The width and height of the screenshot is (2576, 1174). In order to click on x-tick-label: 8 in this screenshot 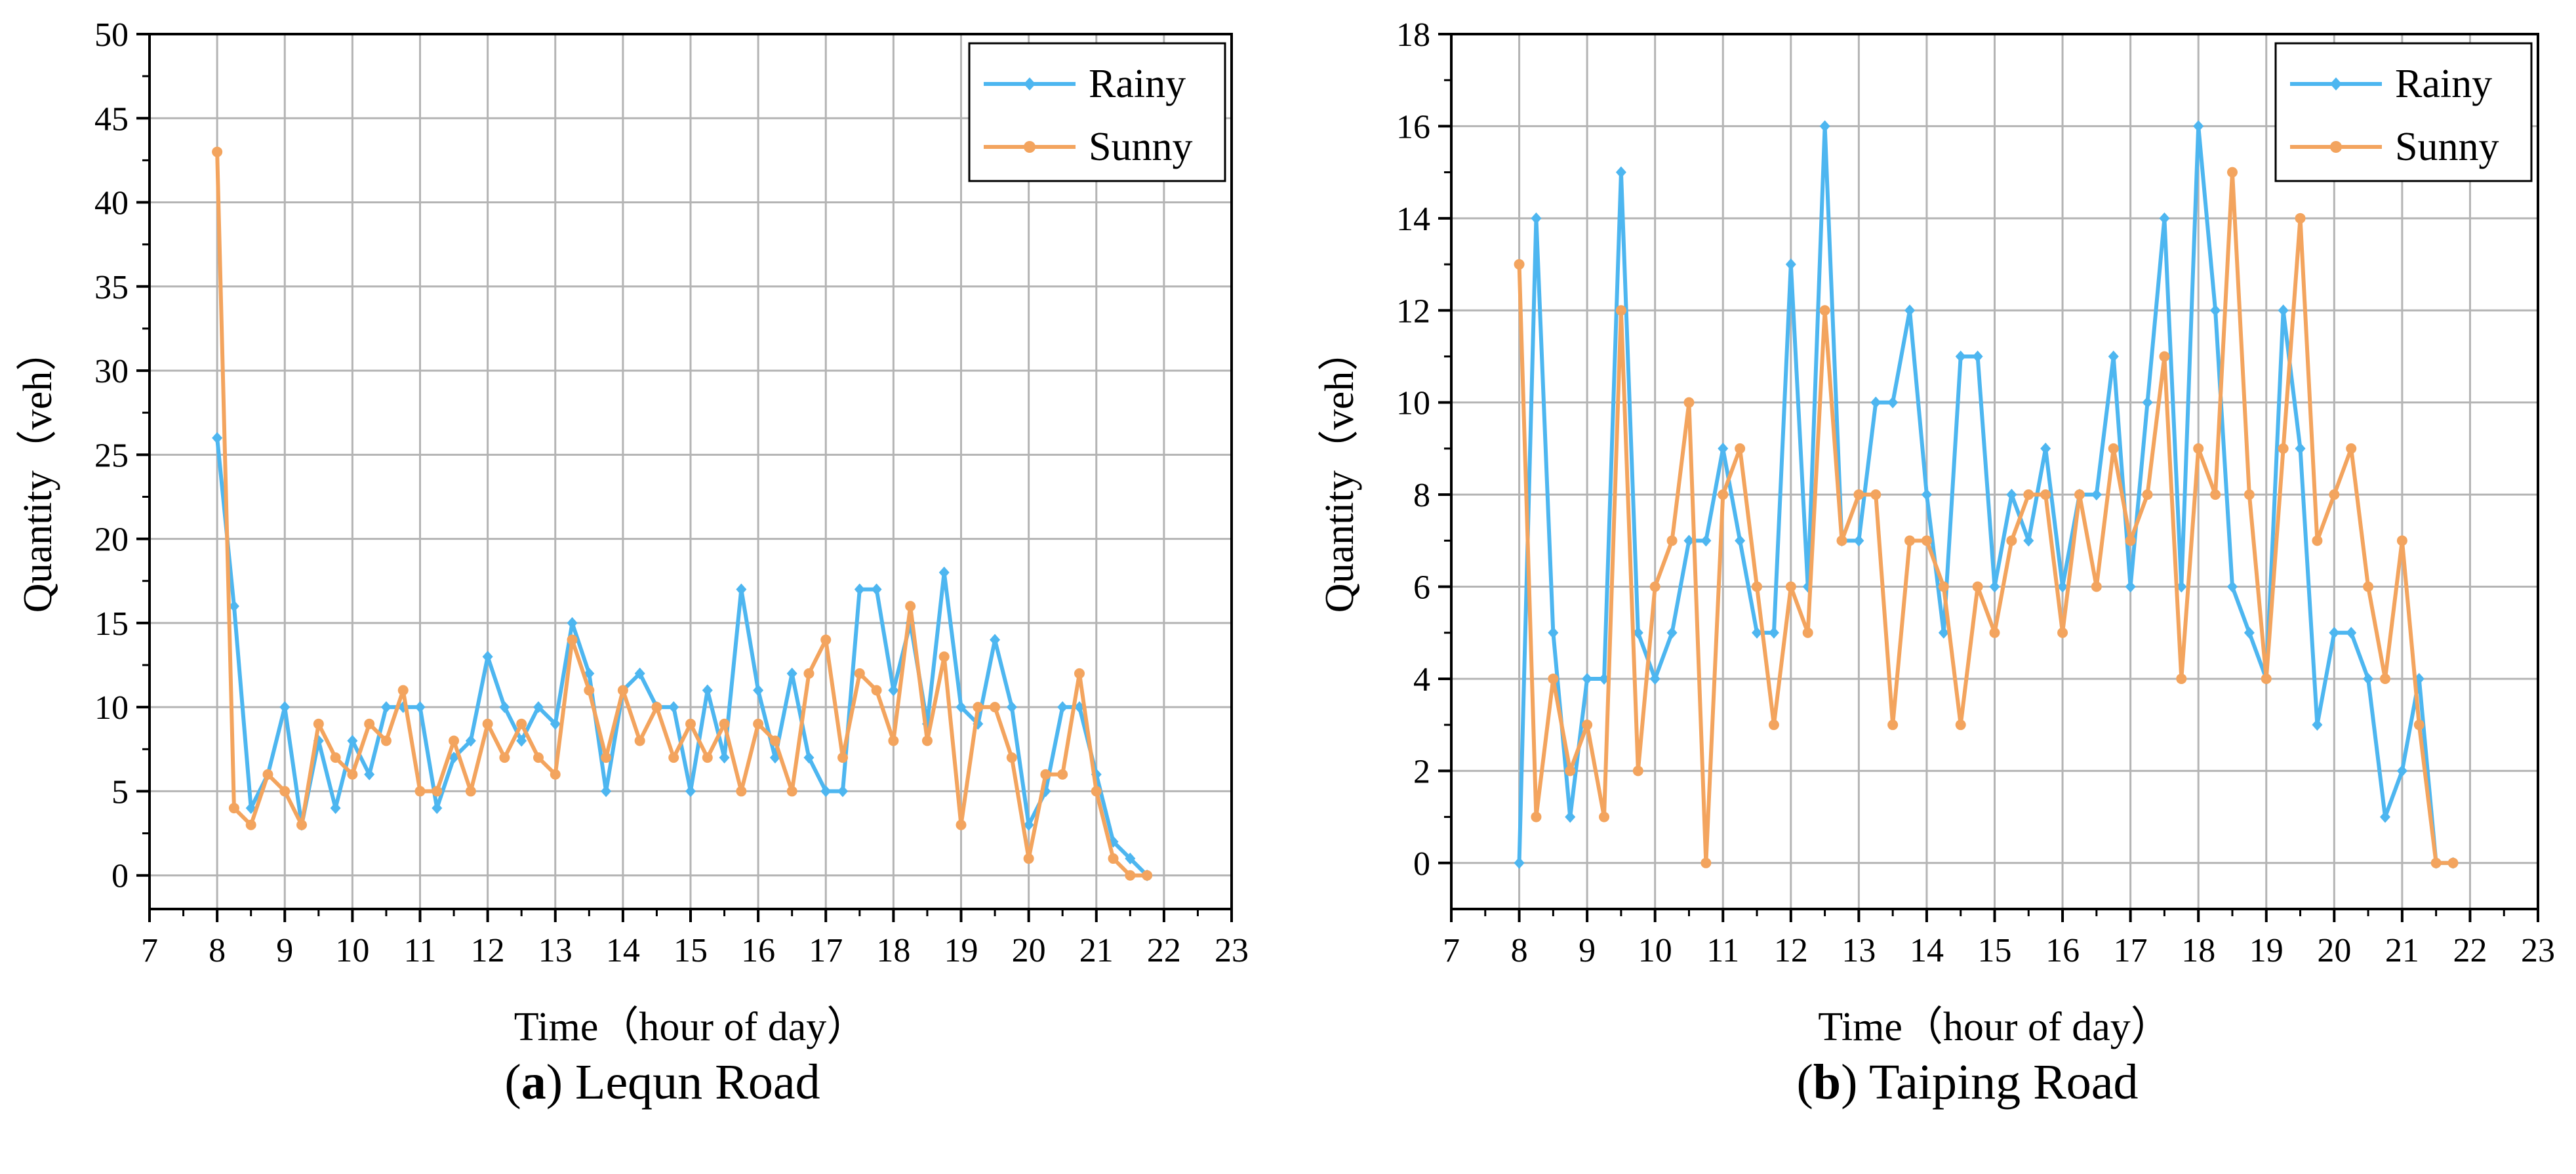, I will do `click(217, 950)`.